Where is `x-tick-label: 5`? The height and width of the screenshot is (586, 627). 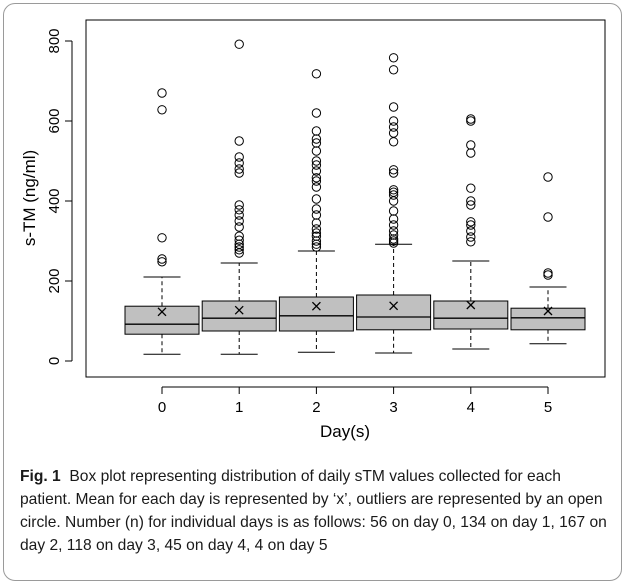
x-tick-label: 5 is located at coordinates (548, 407).